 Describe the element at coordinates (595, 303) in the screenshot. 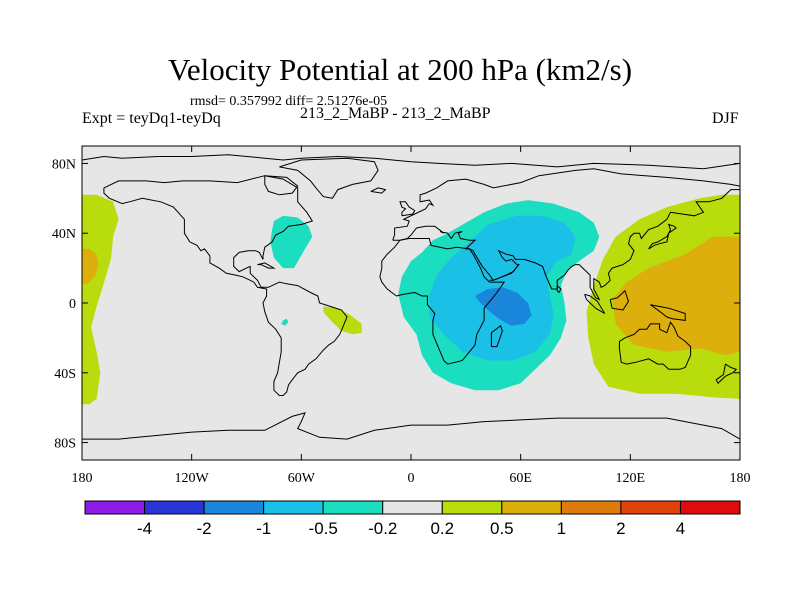

I see `coastline-sumatra` at that location.